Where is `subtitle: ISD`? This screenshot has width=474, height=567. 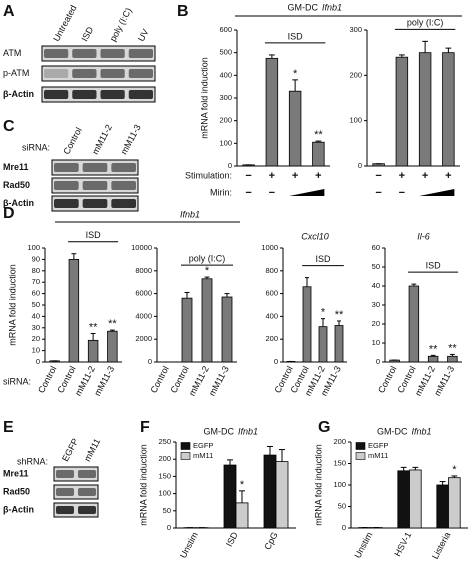
subtitle: ISD is located at coordinates (434, 265).